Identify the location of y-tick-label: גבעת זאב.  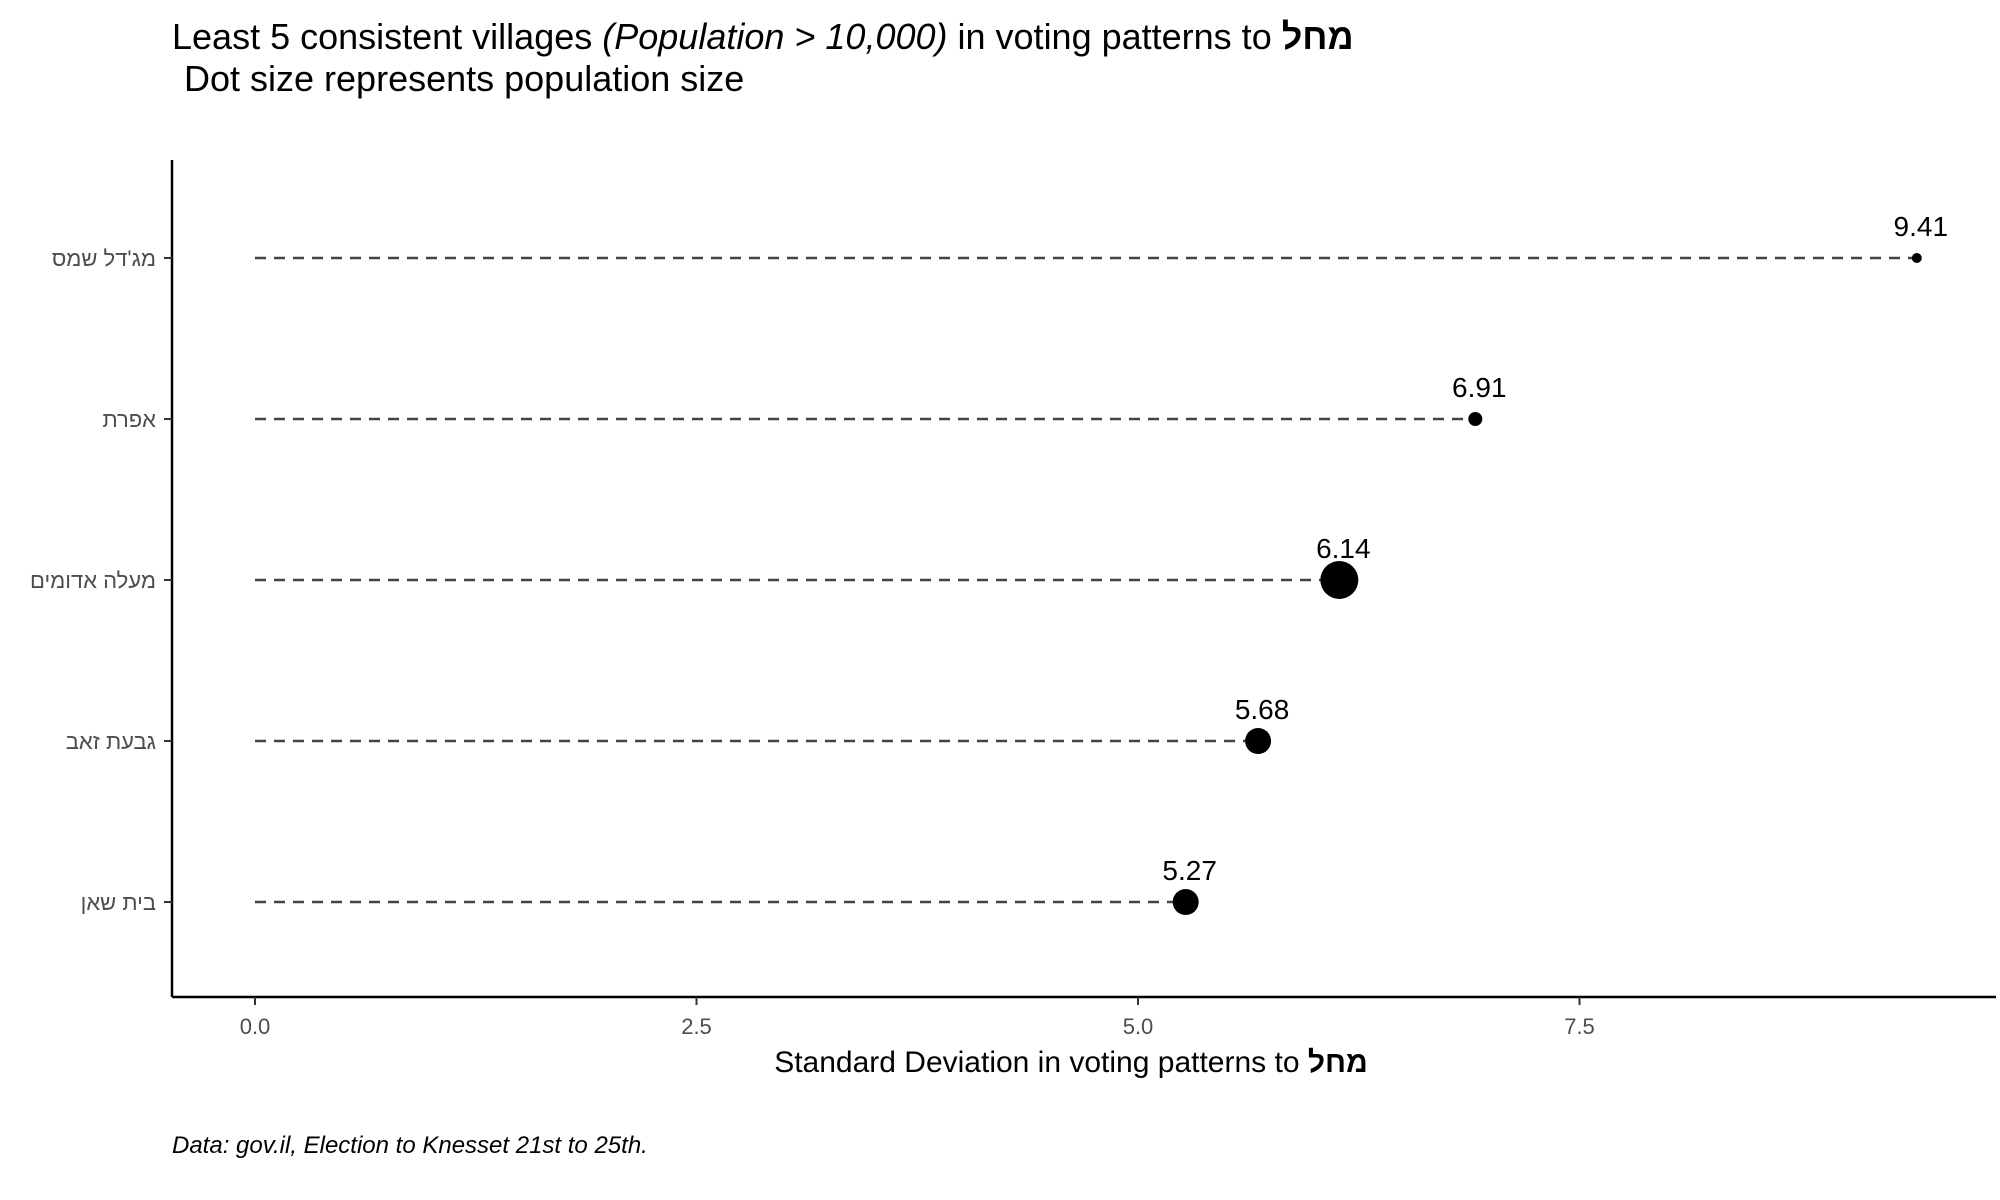
(111, 741).